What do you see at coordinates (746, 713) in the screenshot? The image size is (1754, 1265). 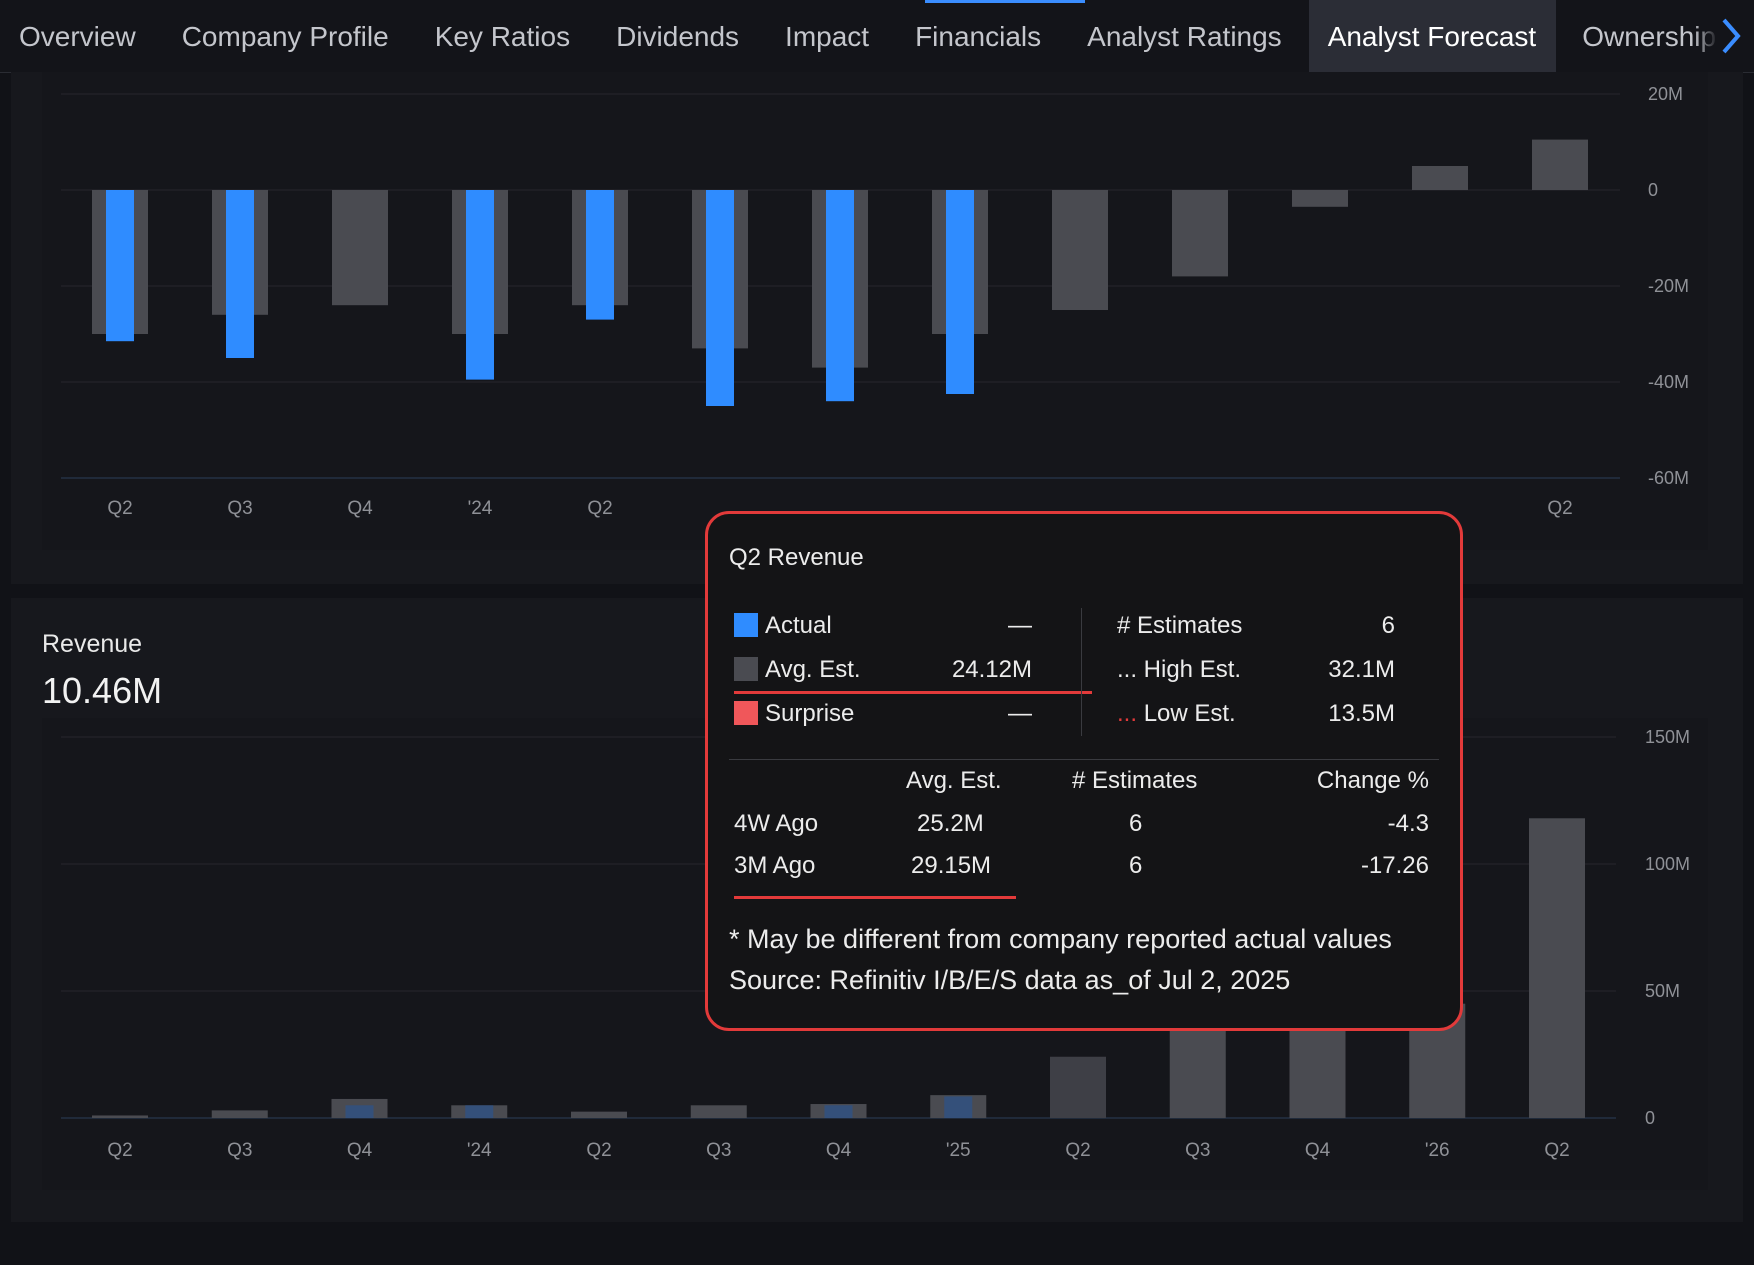 I see `surprise-swatch` at bounding box center [746, 713].